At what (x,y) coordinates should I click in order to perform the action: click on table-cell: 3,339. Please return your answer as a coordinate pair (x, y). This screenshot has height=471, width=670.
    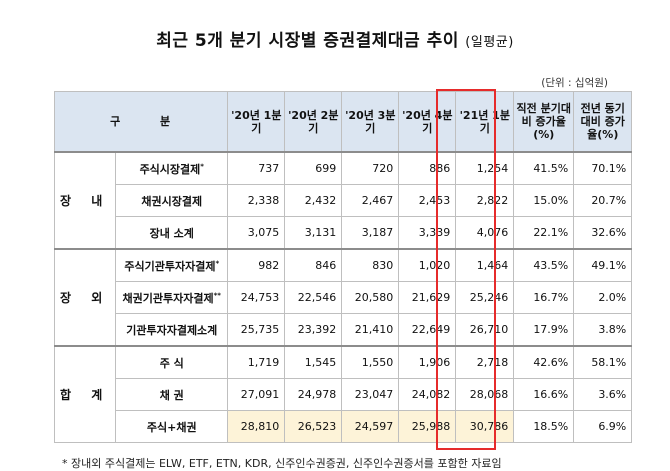
    Looking at the image, I should click on (427, 233).